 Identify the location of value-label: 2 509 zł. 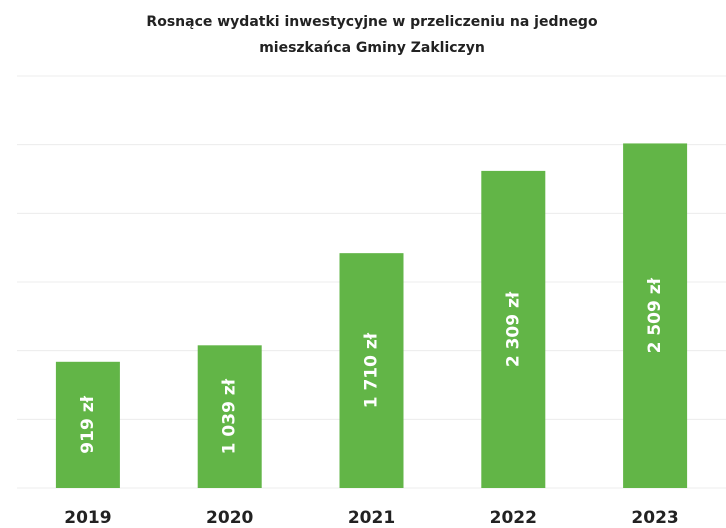
(655, 315).